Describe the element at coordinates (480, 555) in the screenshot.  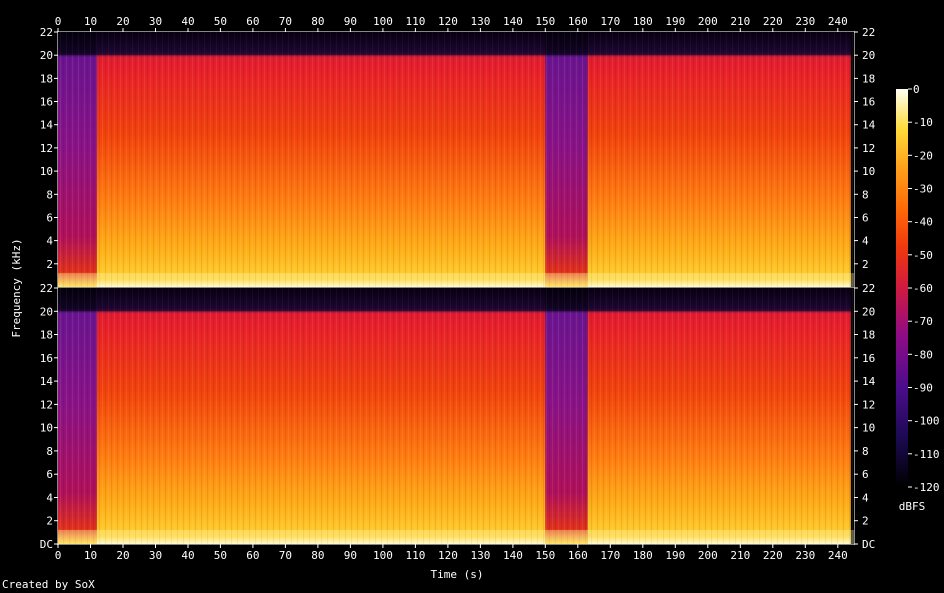
I see `x-tick-label-bottom: 130` at that location.